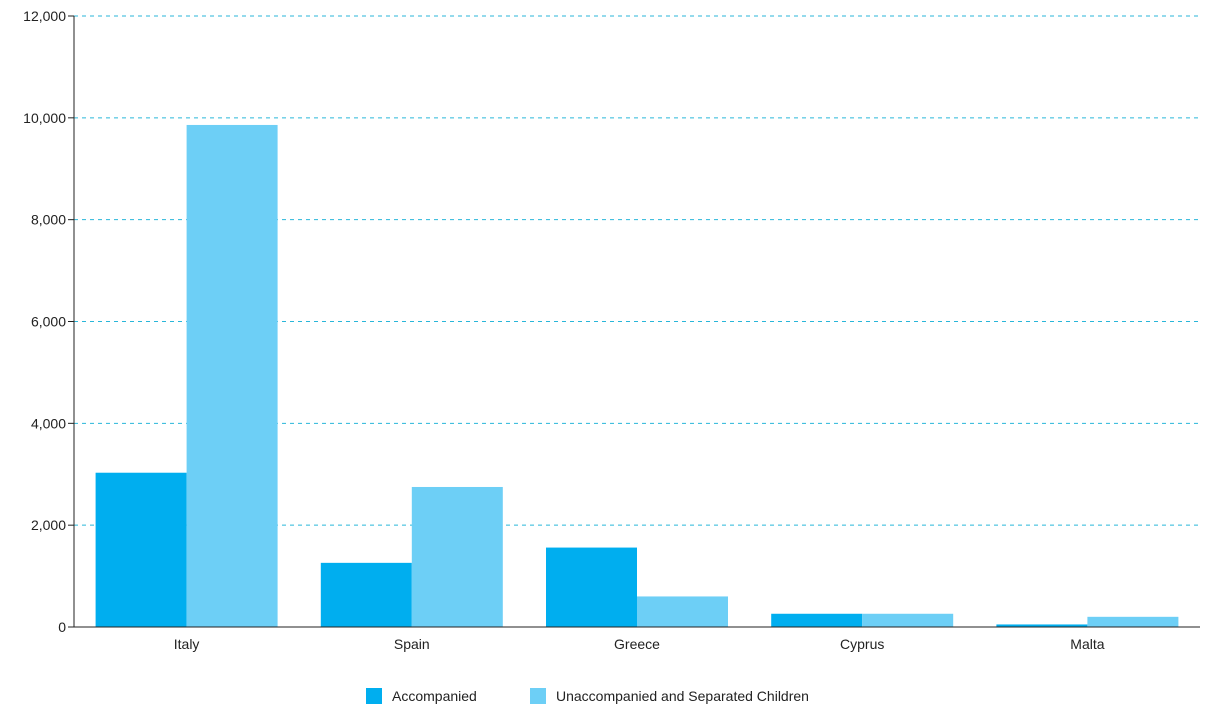  What do you see at coordinates (366, 594) in the screenshot?
I see `bar-accompanied-spain` at bounding box center [366, 594].